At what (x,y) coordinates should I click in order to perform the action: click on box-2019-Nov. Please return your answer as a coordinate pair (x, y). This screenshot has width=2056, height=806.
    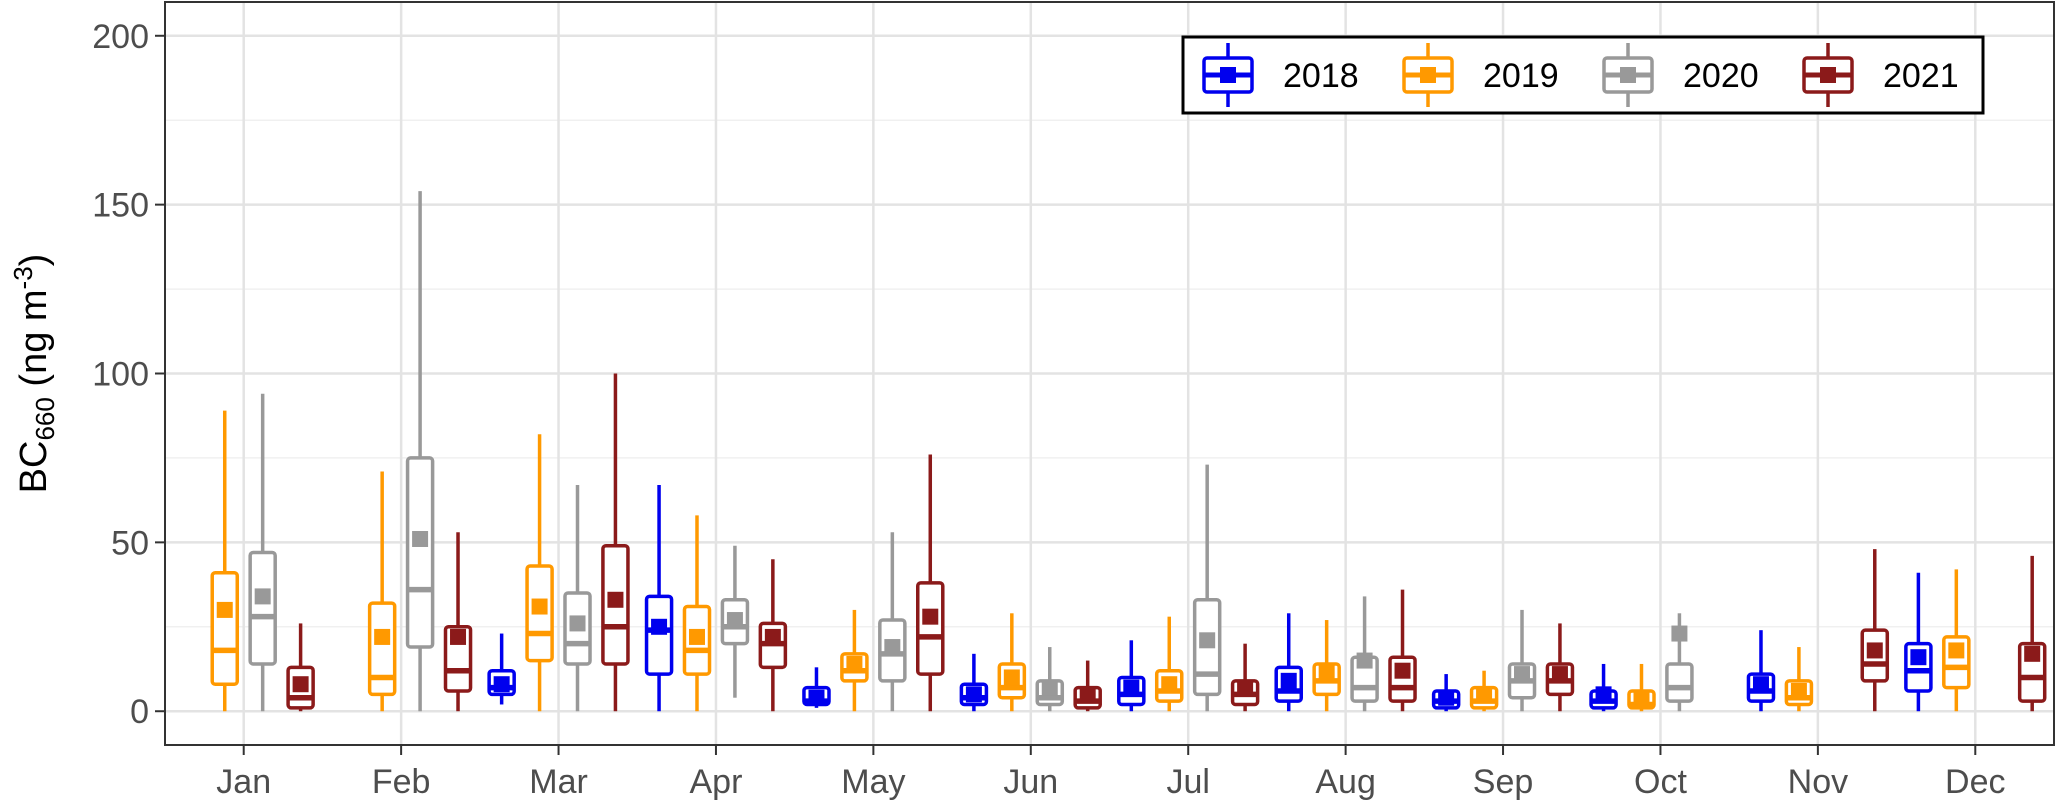
    Looking at the image, I should click on (1799, 679).